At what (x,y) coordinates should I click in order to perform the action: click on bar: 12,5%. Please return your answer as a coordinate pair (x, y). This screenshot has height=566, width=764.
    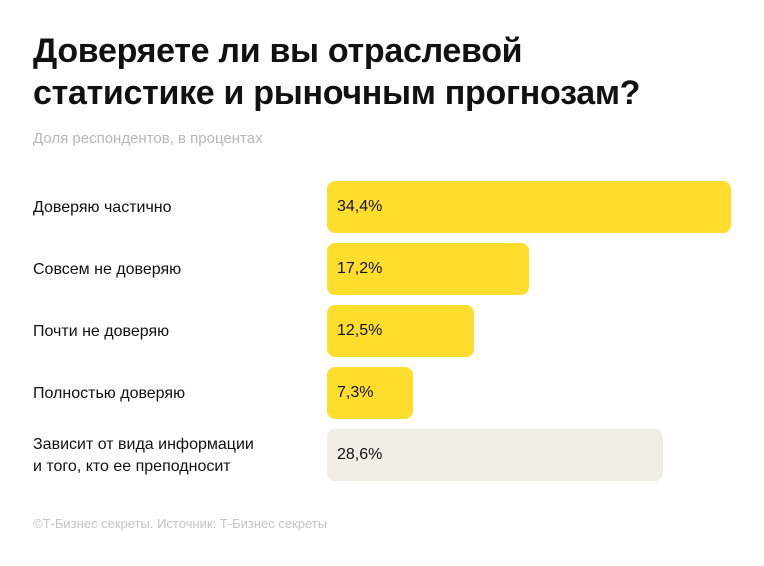
    Looking at the image, I should click on (400, 331).